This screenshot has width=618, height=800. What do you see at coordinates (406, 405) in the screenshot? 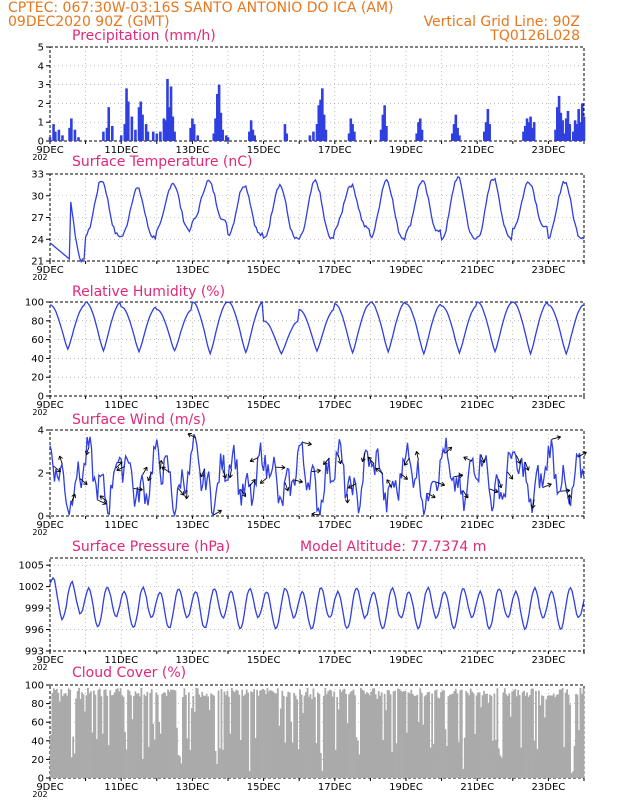
I see `rh-xtick-label: 19DEC` at bounding box center [406, 405].